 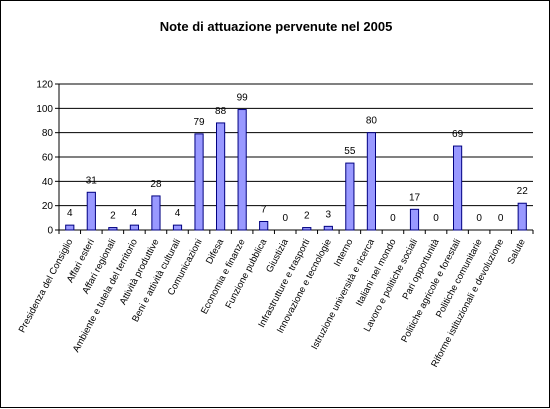 I want to click on y-tick-label: 100, so click(x=44, y=109).